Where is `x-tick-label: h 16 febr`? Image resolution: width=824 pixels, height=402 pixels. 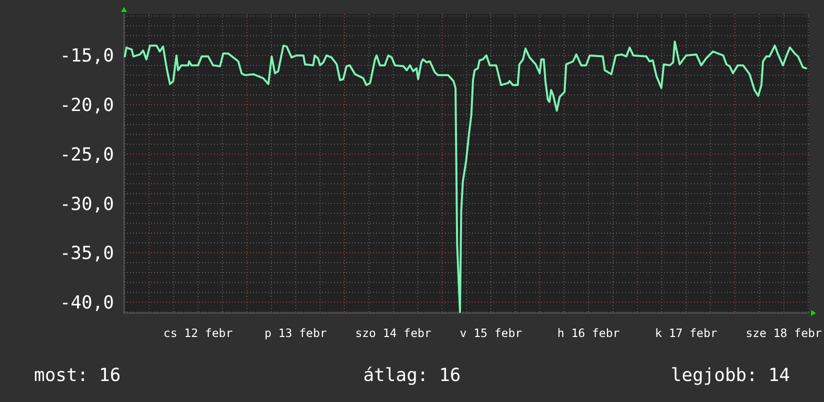
x-tick-label: h 16 febr is located at coordinates (588, 333).